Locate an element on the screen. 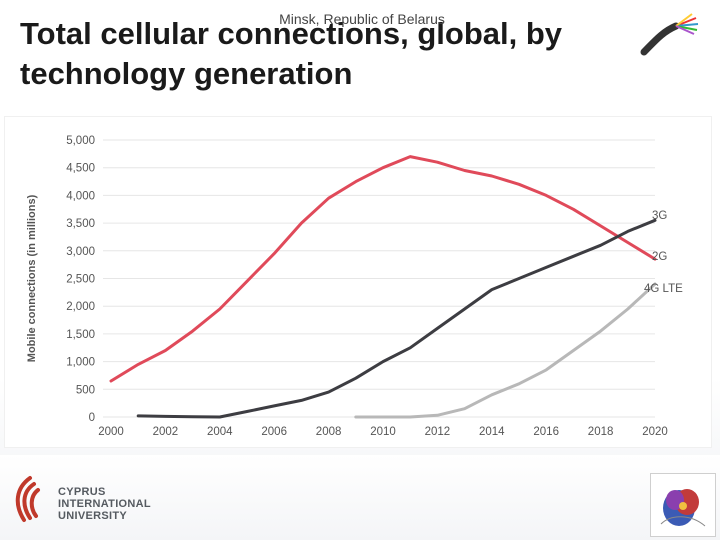 The width and height of the screenshot is (720, 540). x-tick-label: 2002 is located at coordinates (166, 432).